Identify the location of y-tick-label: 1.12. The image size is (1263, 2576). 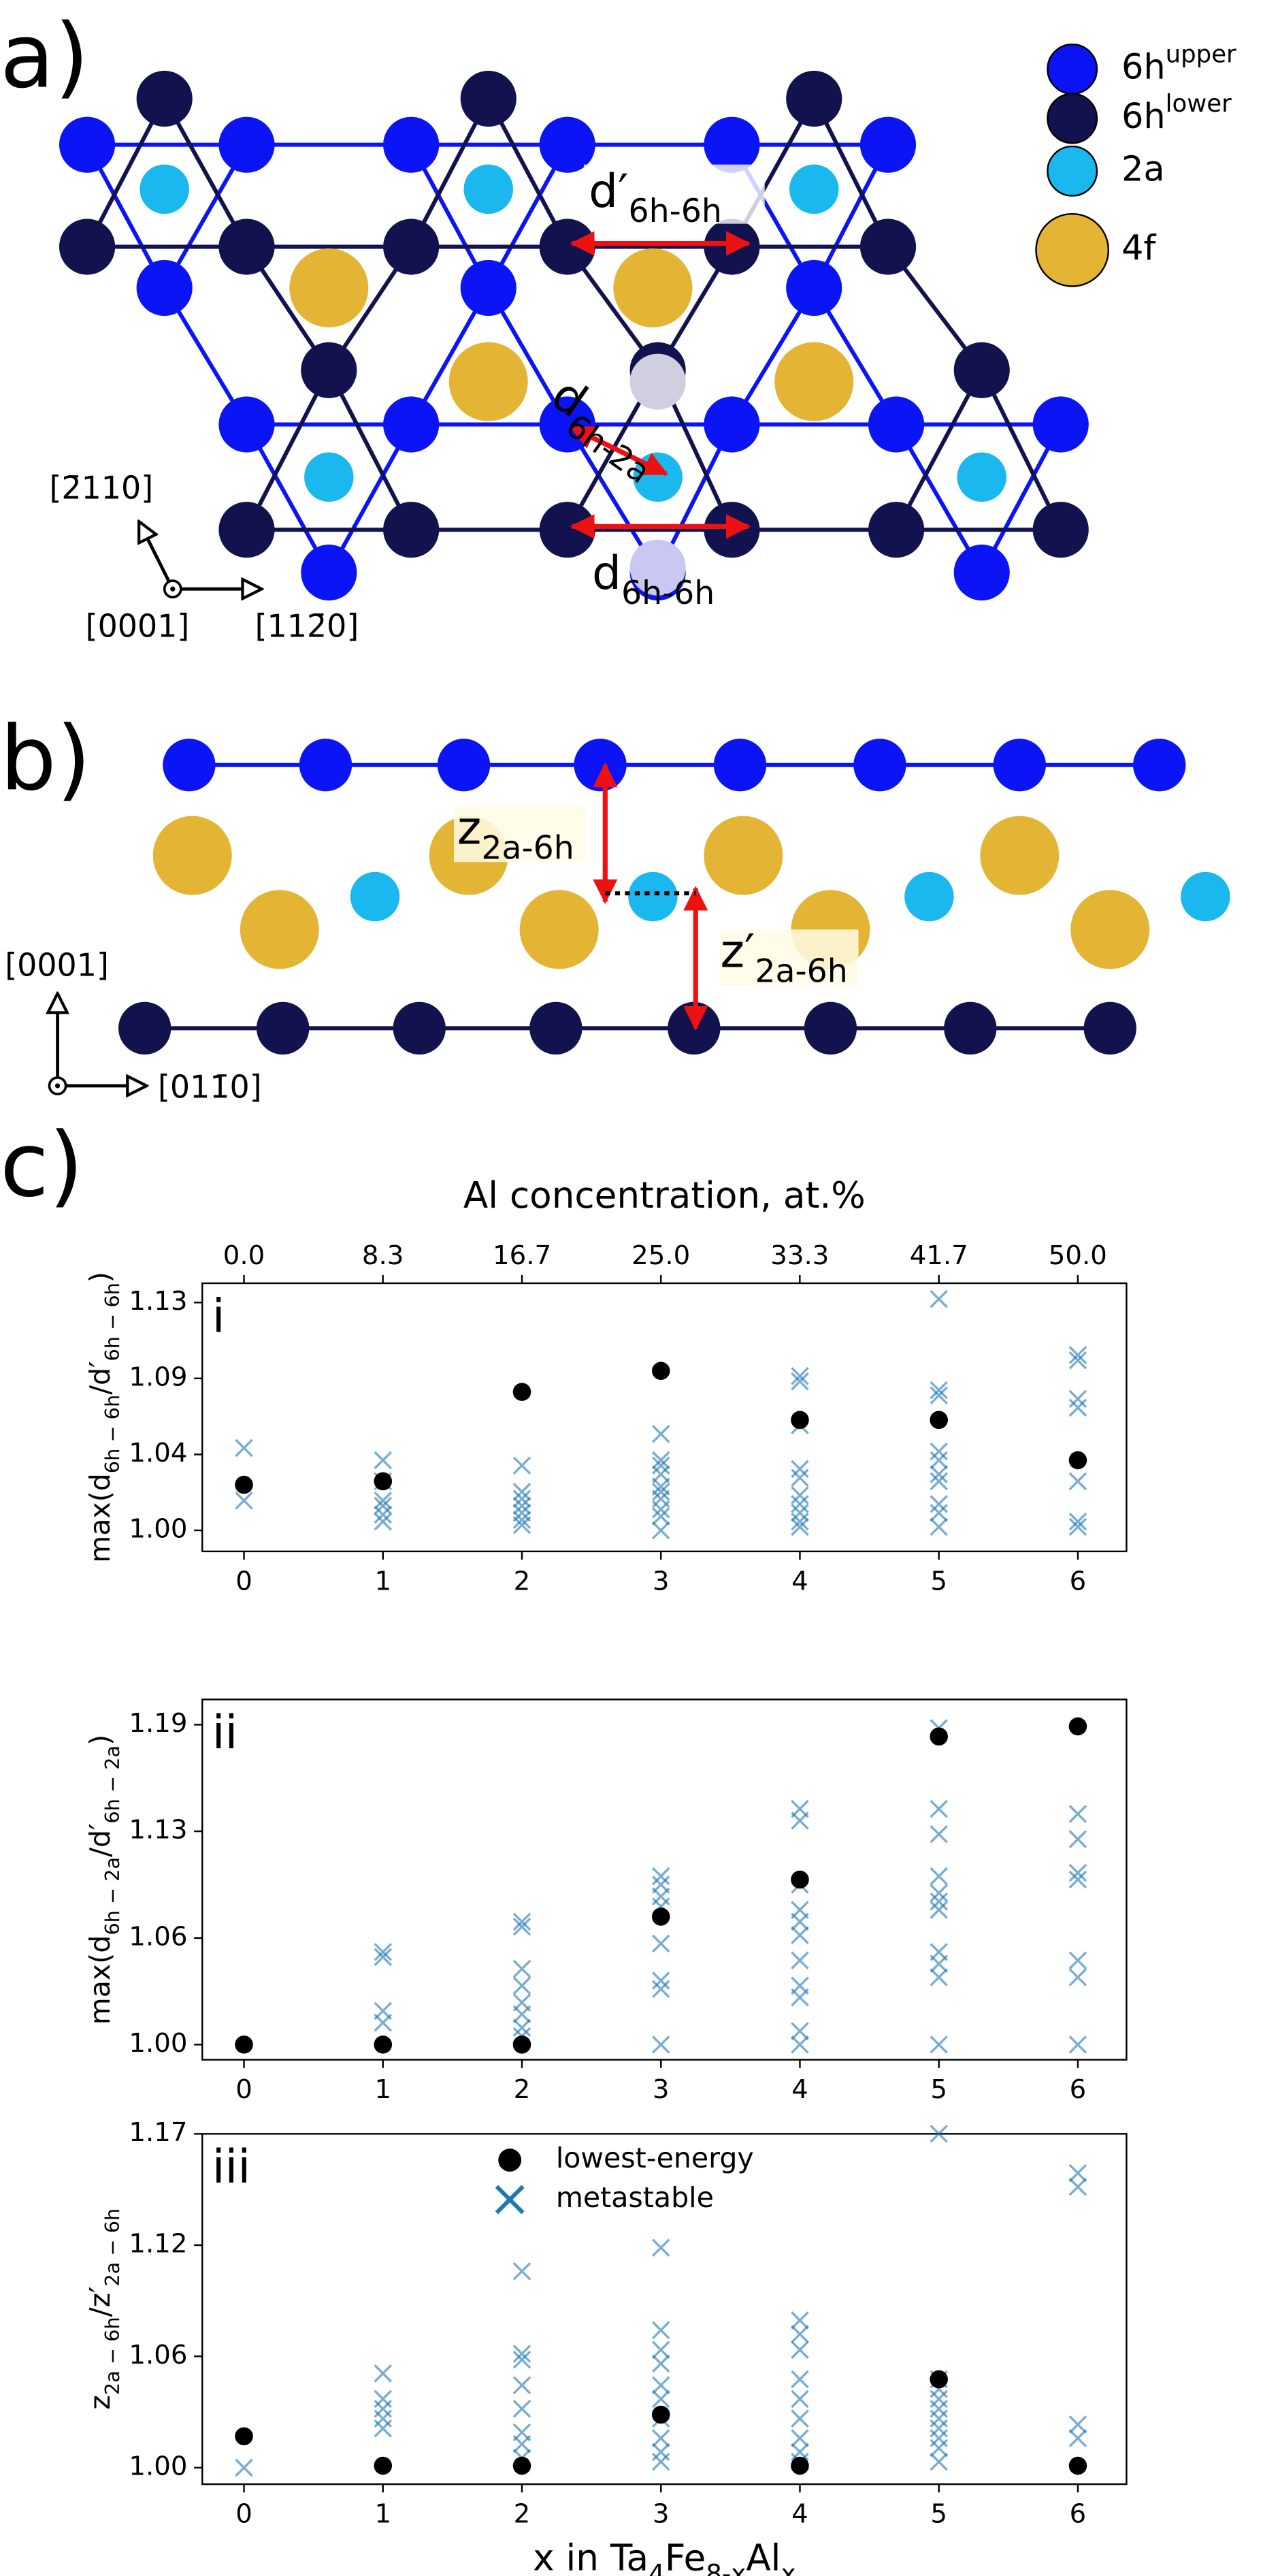
(158, 2244).